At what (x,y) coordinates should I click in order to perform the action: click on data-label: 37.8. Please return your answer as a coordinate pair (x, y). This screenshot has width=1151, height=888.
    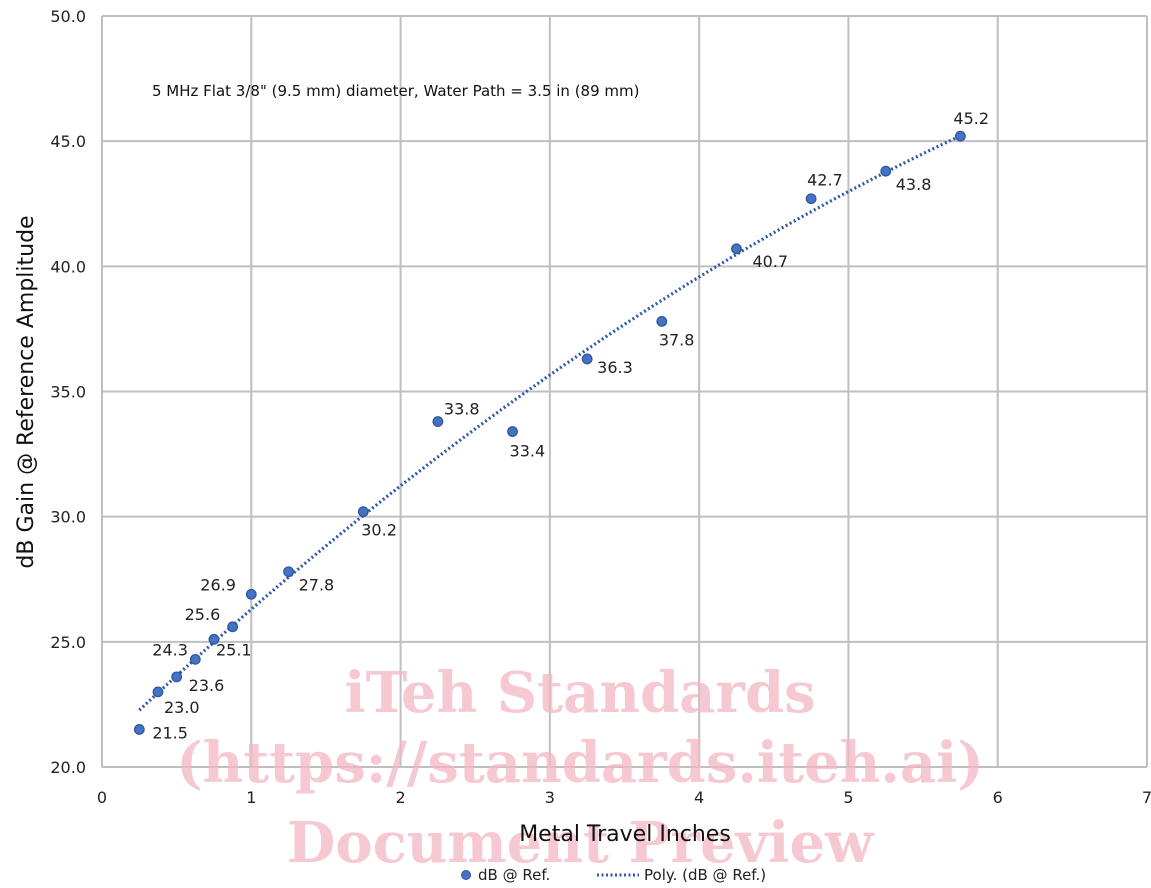
    Looking at the image, I should click on (677, 339).